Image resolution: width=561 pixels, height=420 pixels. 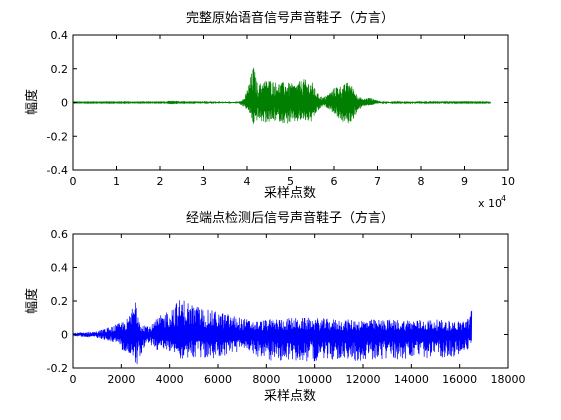 I want to click on x-tick-label: 12000, so click(x=363, y=379).